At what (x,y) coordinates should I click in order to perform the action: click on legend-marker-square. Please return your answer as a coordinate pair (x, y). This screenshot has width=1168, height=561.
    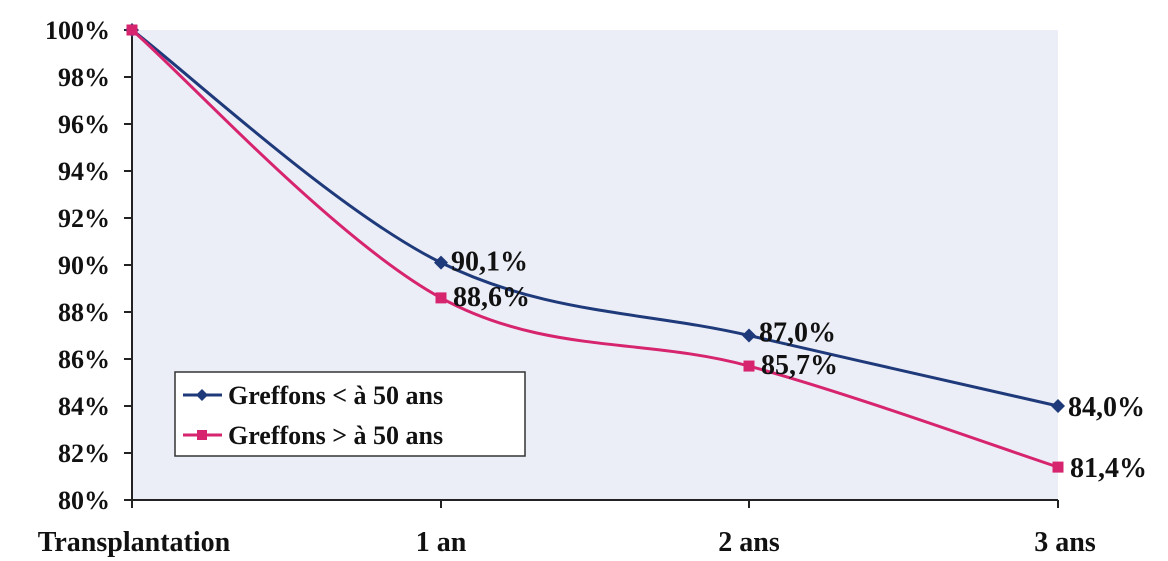
    Looking at the image, I should click on (202, 435).